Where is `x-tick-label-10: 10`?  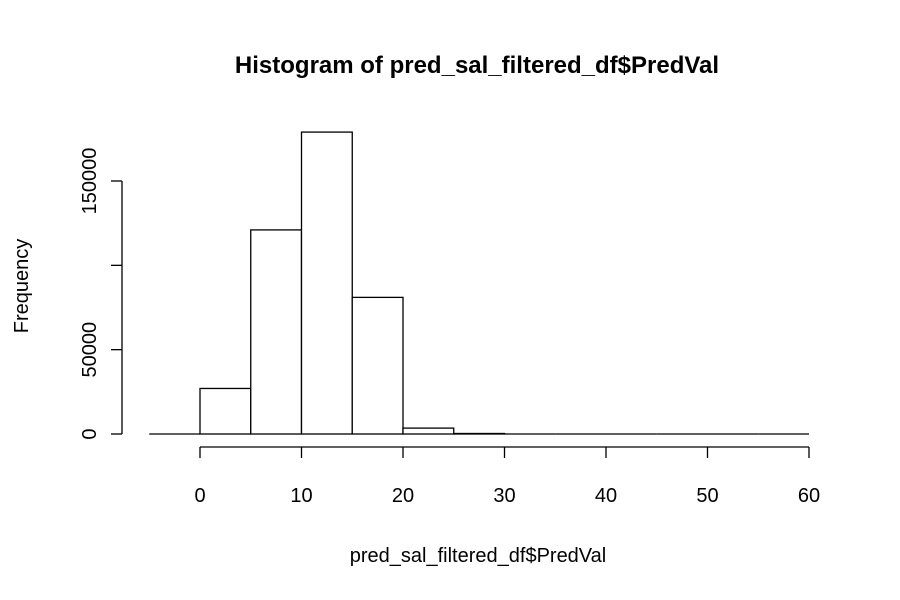
x-tick-label-10: 10 is located at coordinates (301, 496).